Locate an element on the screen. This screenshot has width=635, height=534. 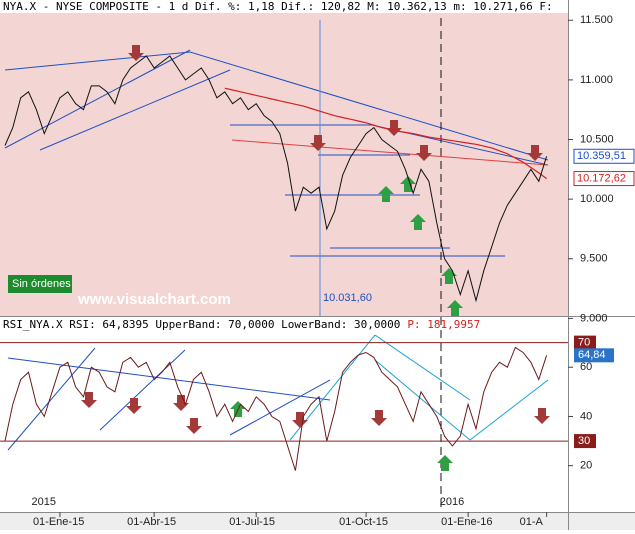
band-label: 30 is located at coordinates (584, 441).